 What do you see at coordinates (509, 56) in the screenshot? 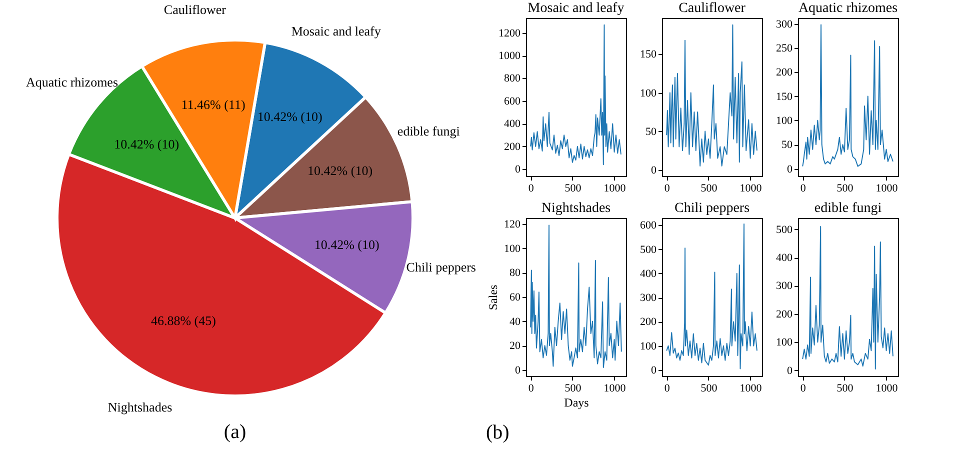
I see `y-tick-label: 1000` at bounding box center [509, 56].